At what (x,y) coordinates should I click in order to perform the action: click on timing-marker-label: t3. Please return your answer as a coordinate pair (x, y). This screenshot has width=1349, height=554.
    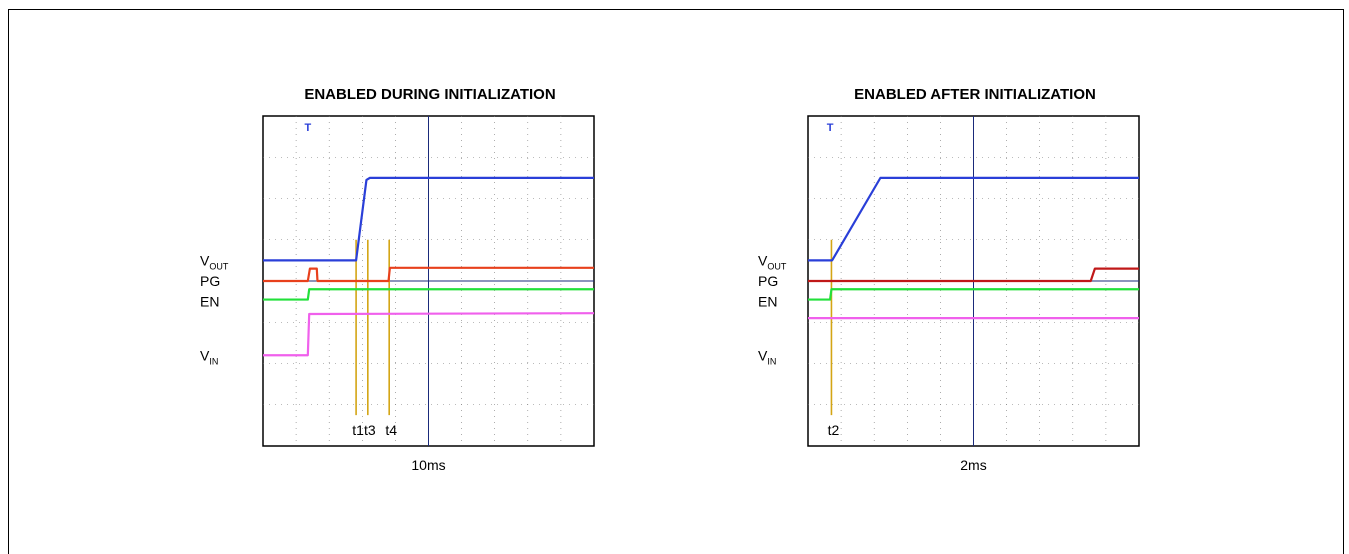
    Looking at the image, I should click on (370, 430).